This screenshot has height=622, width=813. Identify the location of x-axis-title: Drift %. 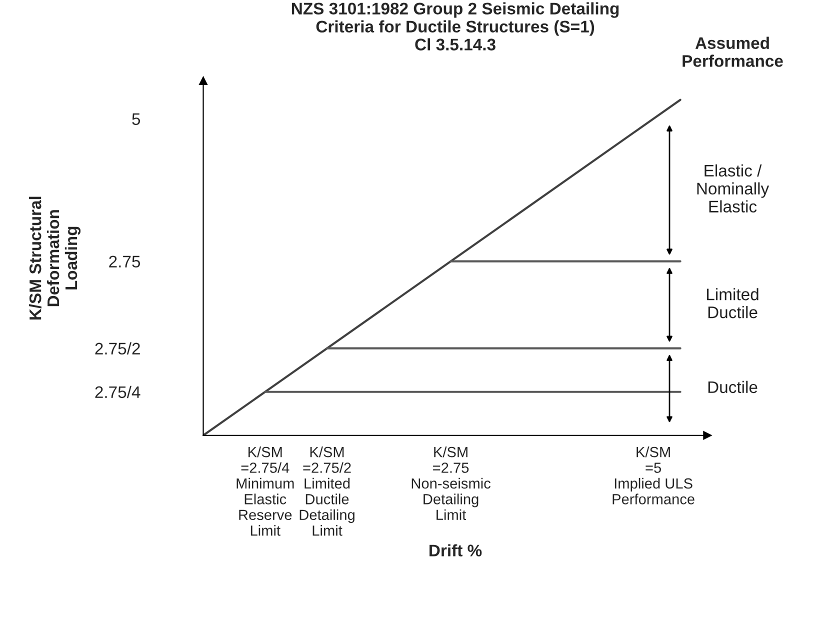
(456, 550).